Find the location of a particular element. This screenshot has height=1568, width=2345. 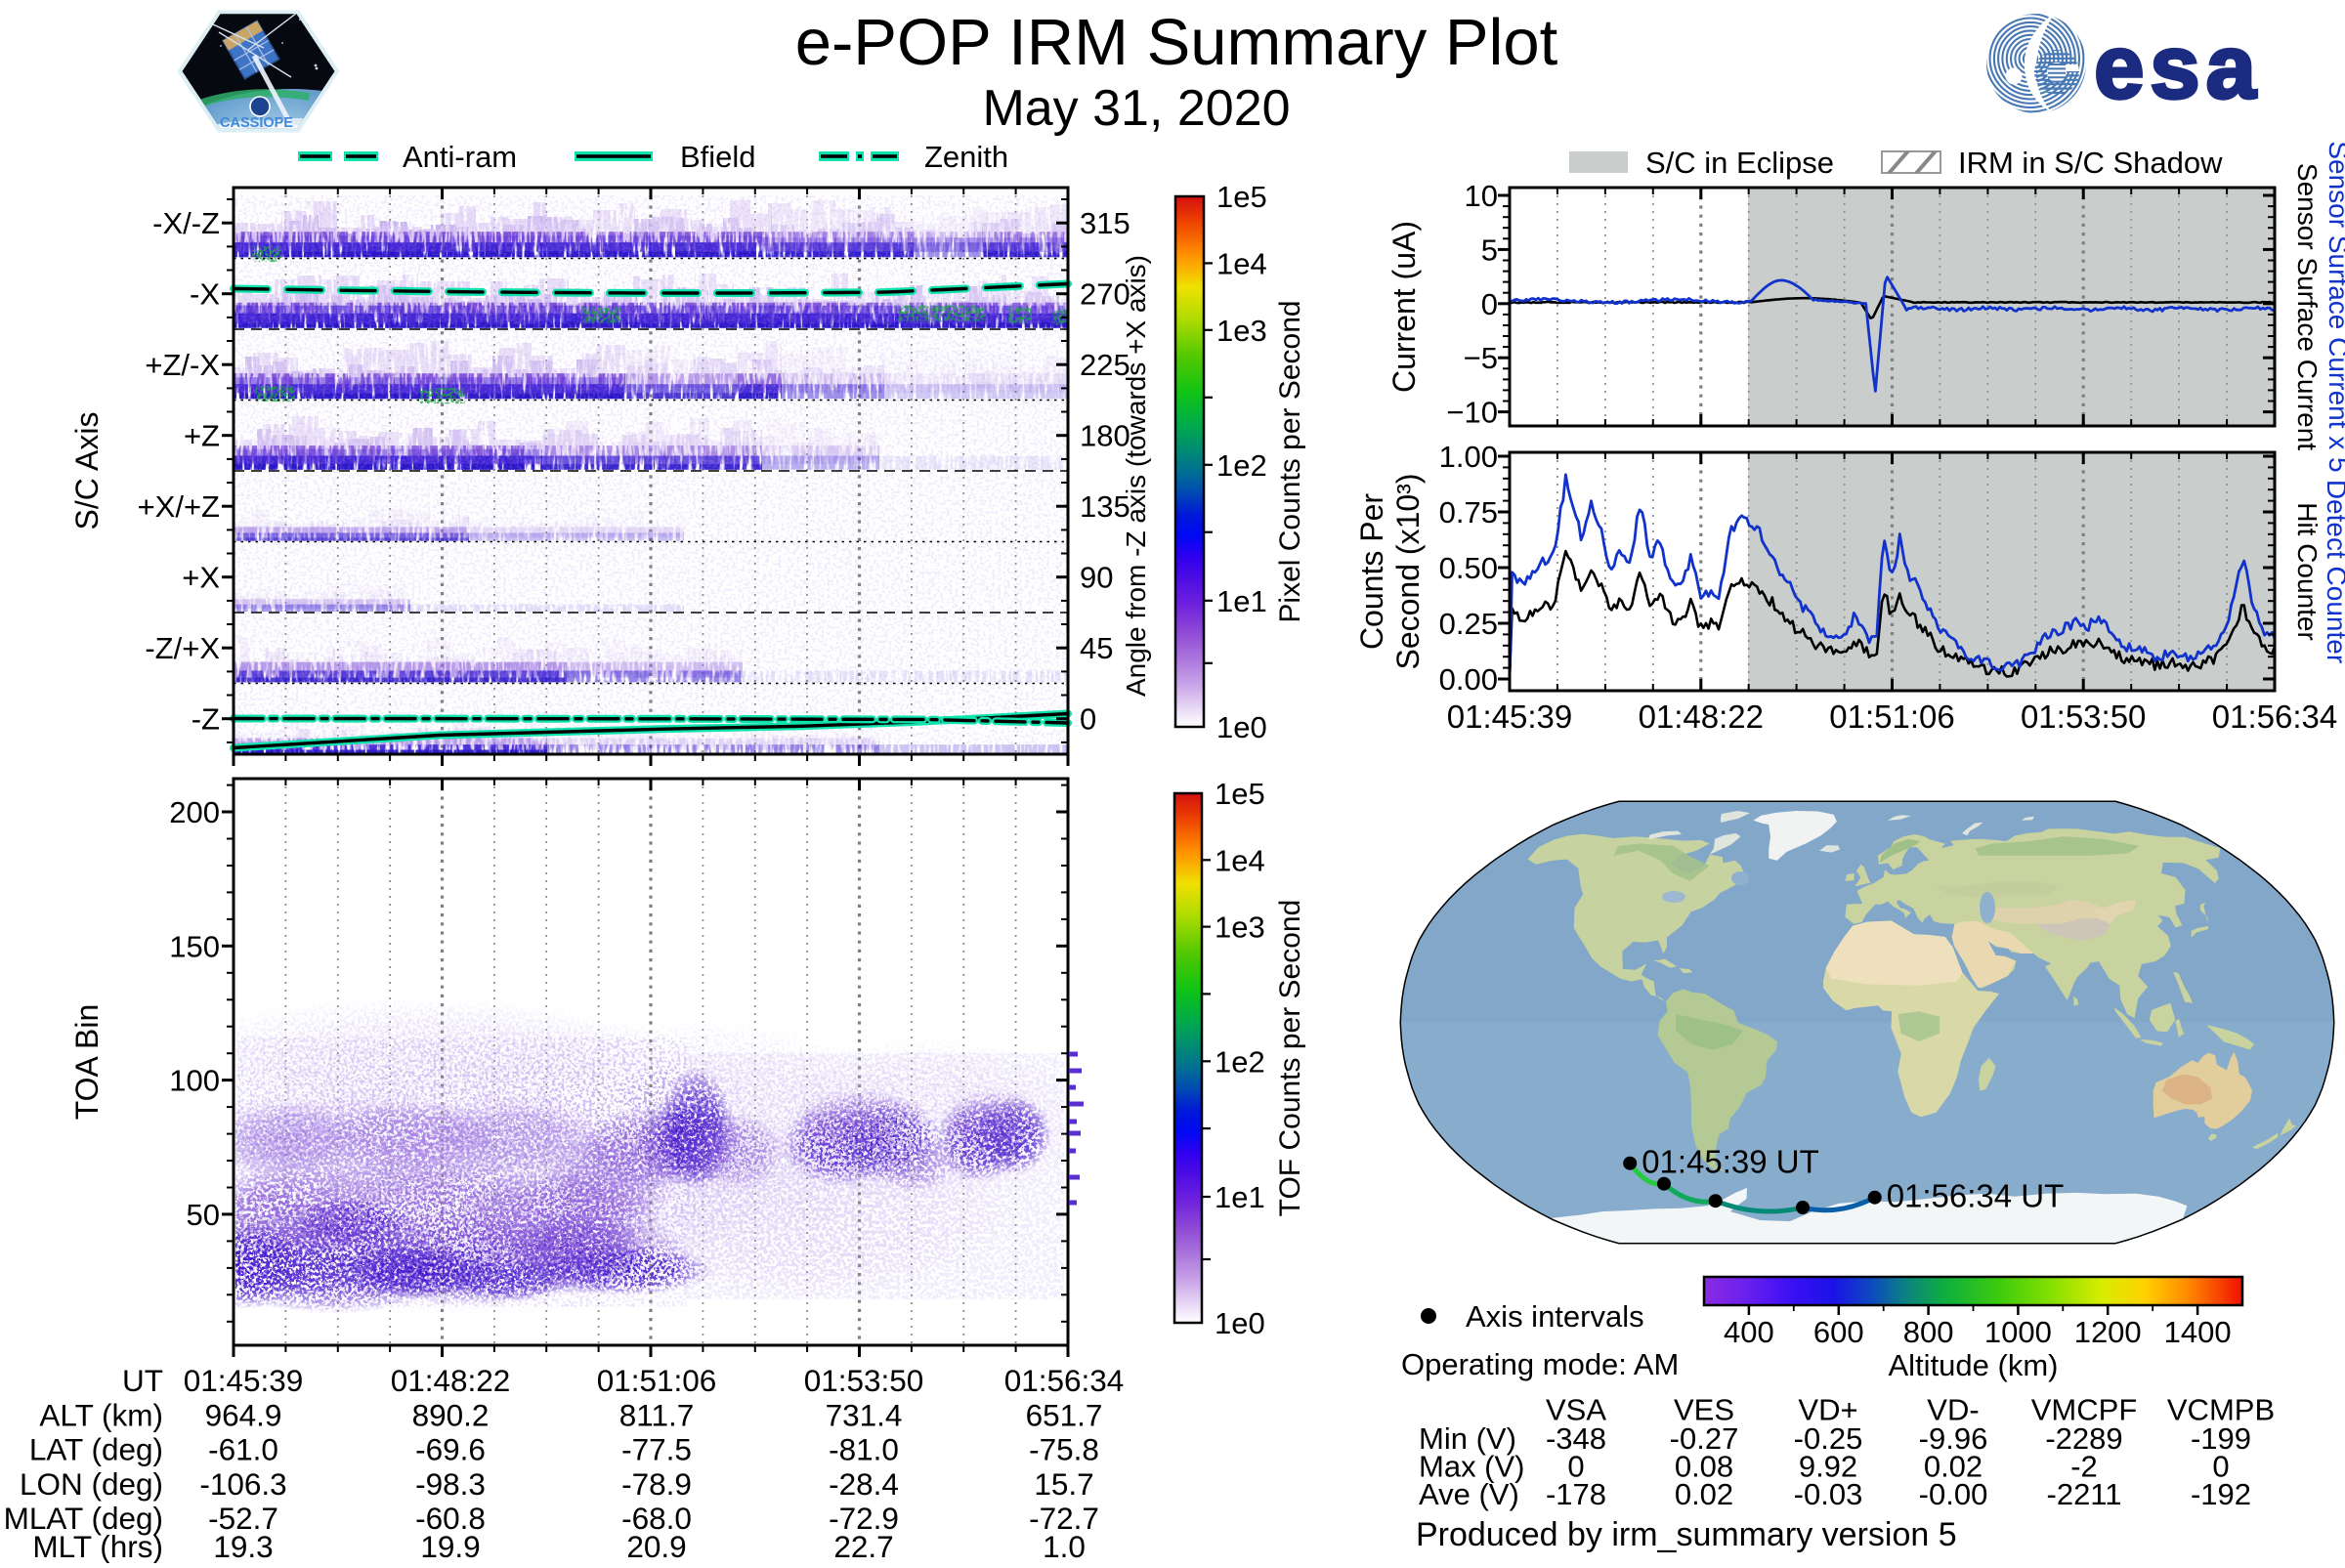

svg-text: -348 is located at coordinates (1576, 1438).